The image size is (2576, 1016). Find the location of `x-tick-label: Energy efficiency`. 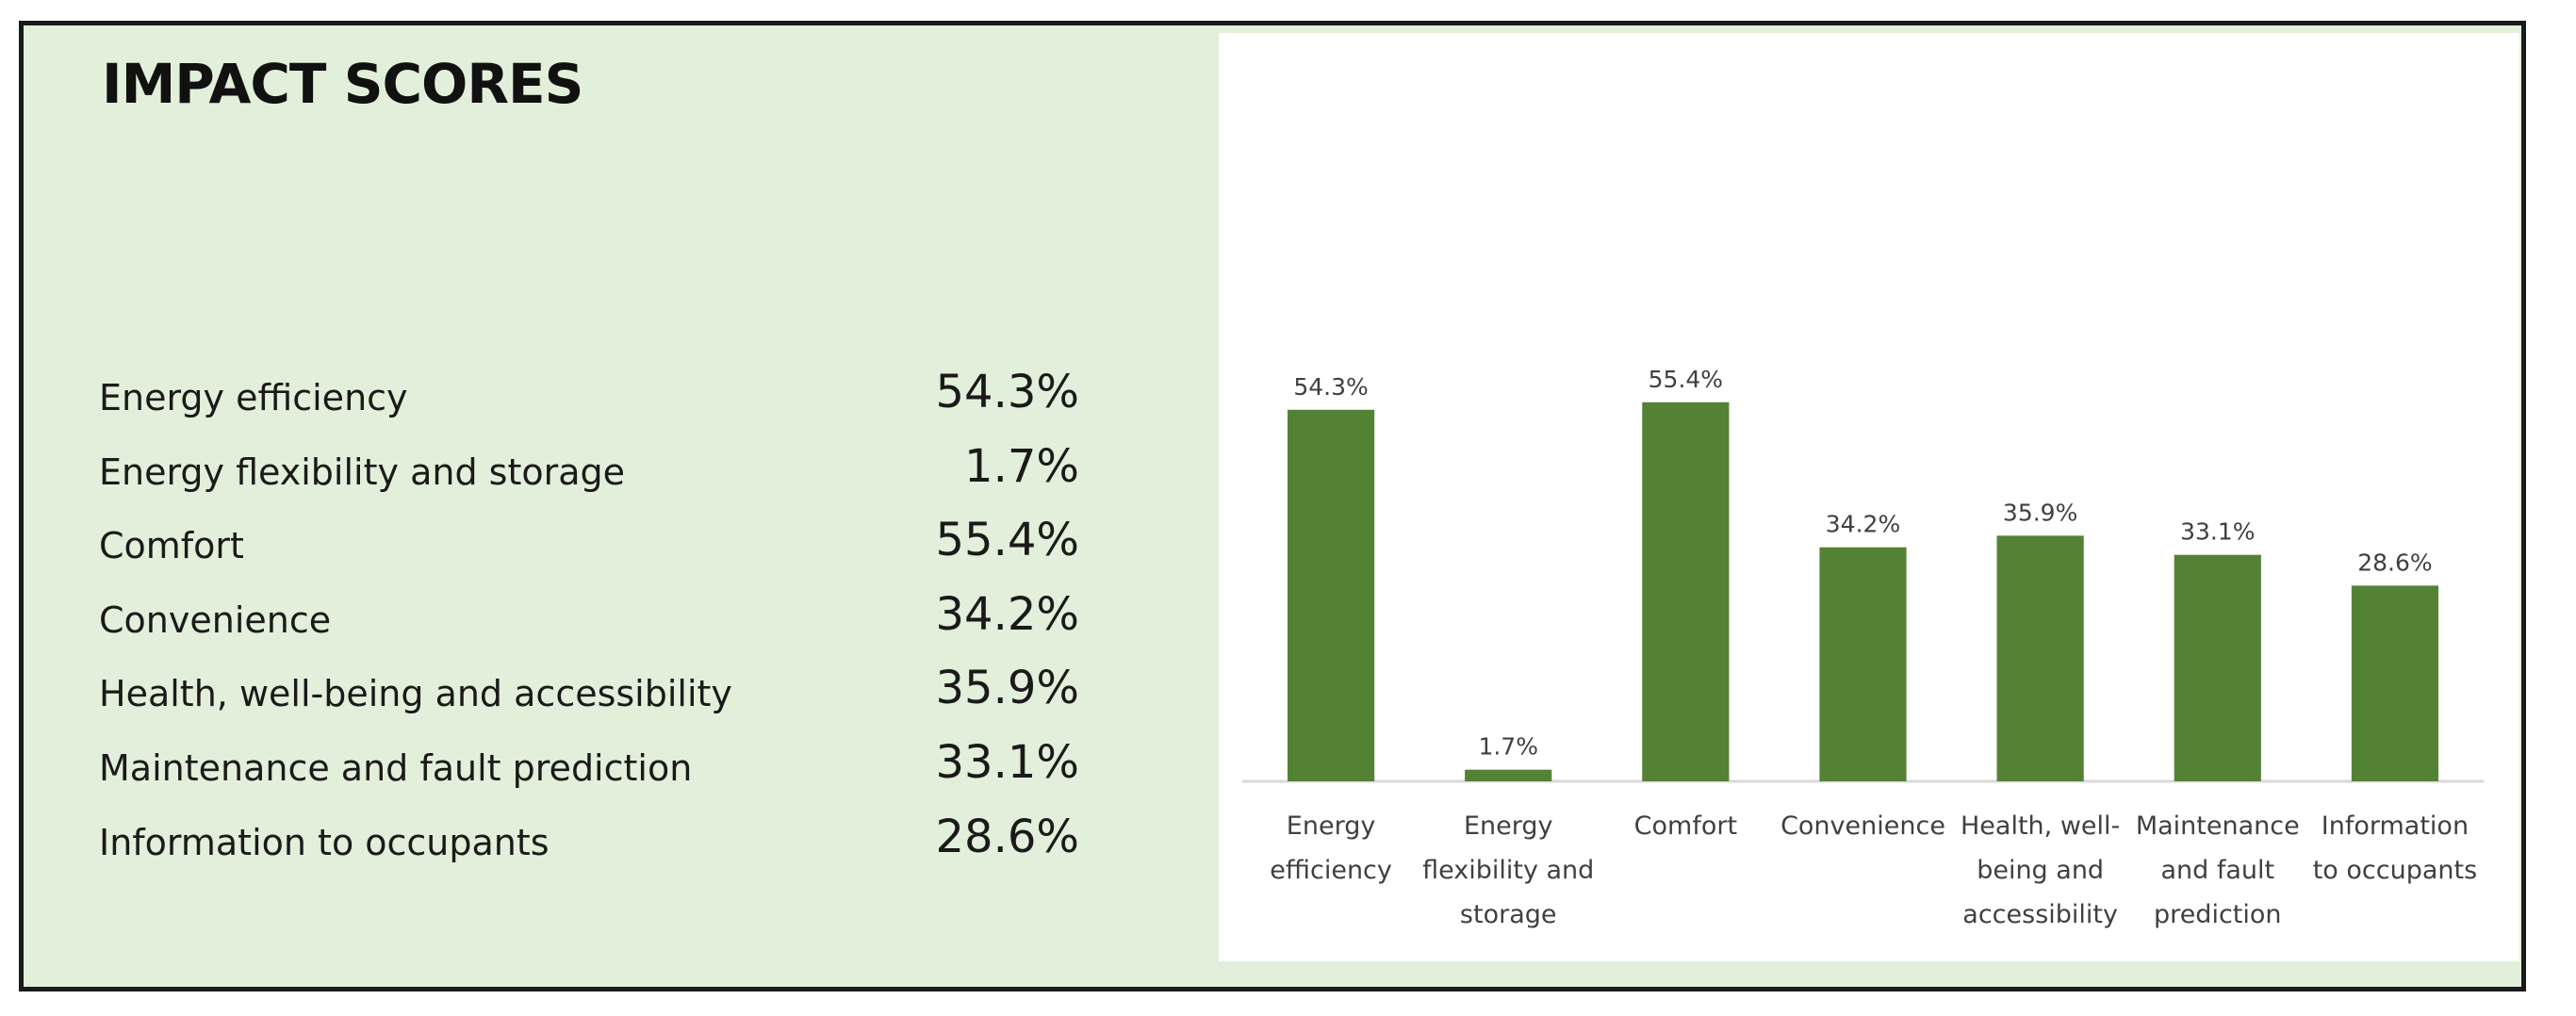

x-tick-label: Energy efficiency is located at coordinates (1331, 848).